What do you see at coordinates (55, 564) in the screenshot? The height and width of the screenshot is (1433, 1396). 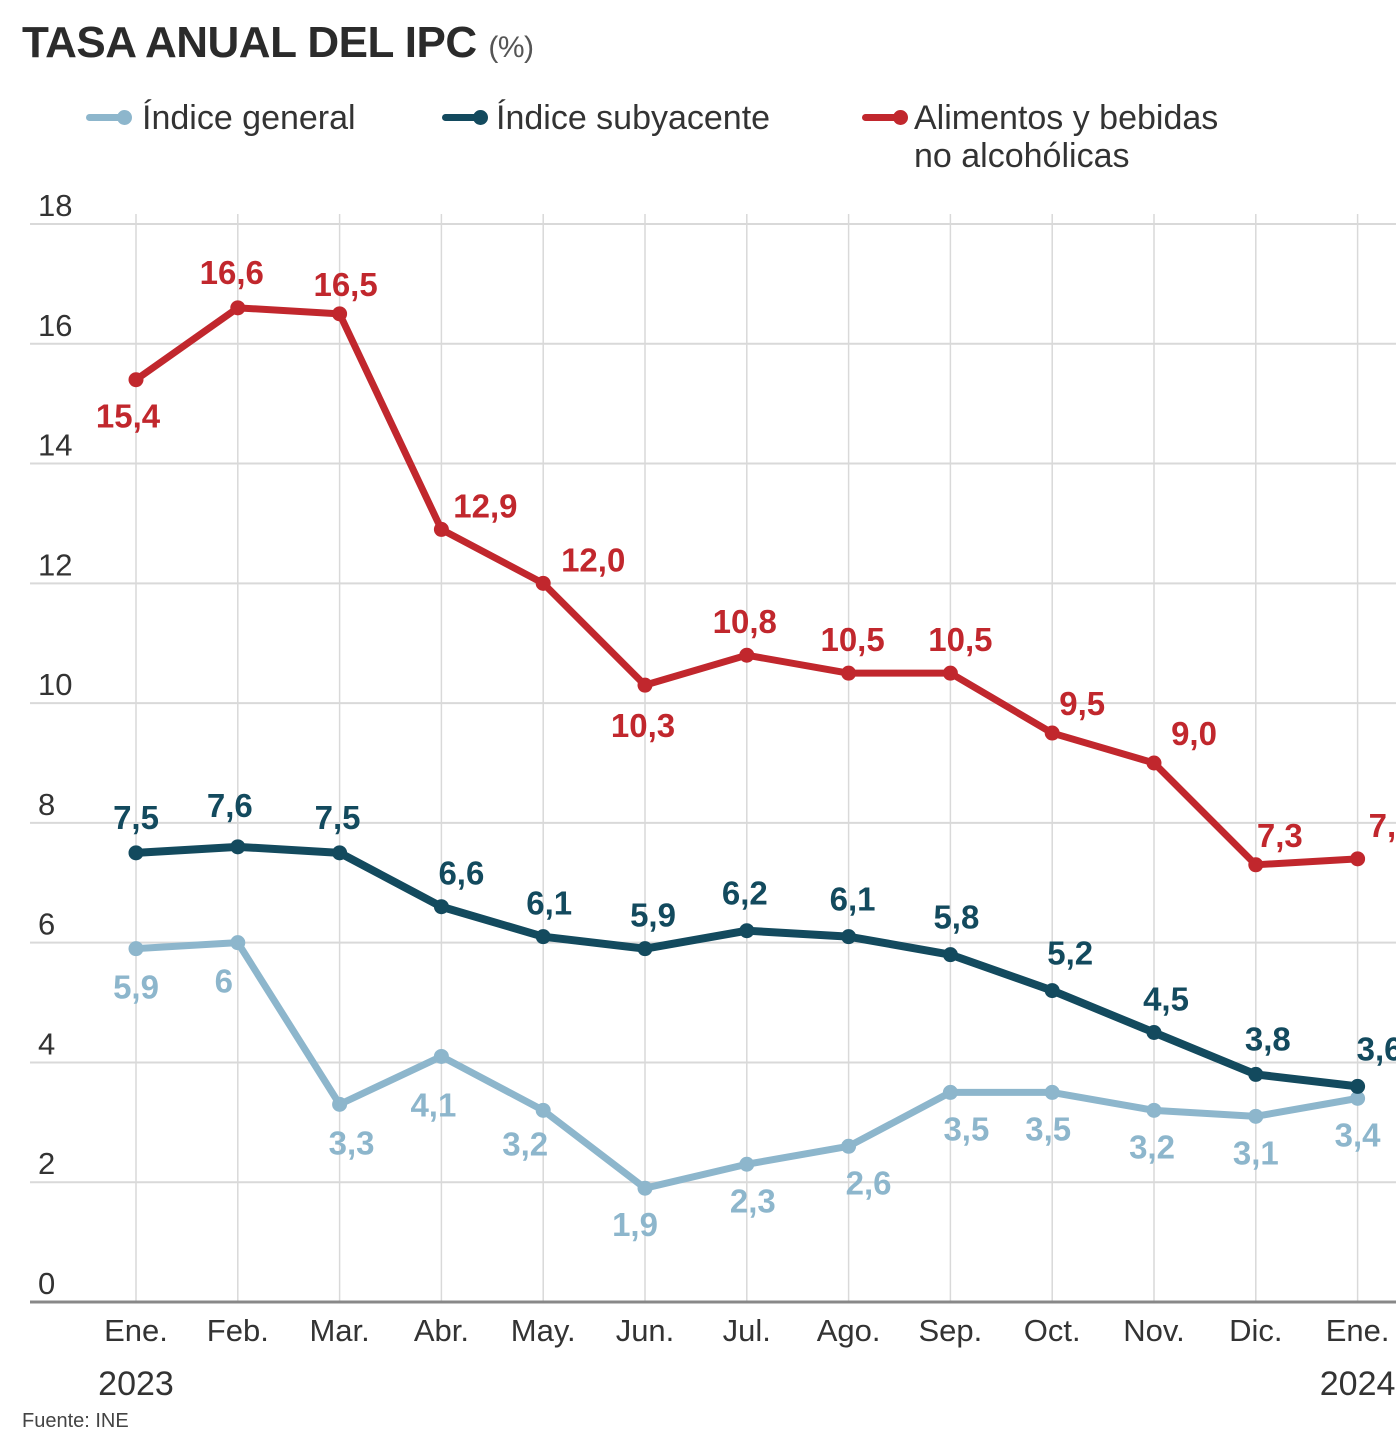 I see `y-tick-label: 12` at bounding box center [55, 564].